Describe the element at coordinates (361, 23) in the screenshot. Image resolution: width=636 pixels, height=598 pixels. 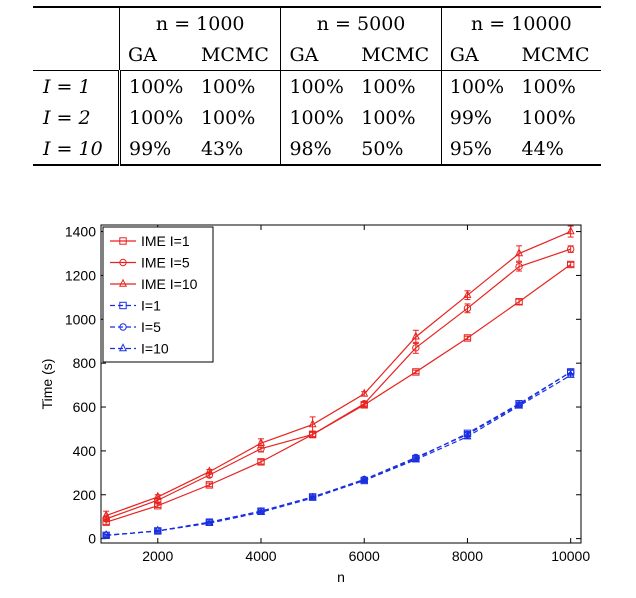
I see `table-header-n5000: n = 5000` at that location.